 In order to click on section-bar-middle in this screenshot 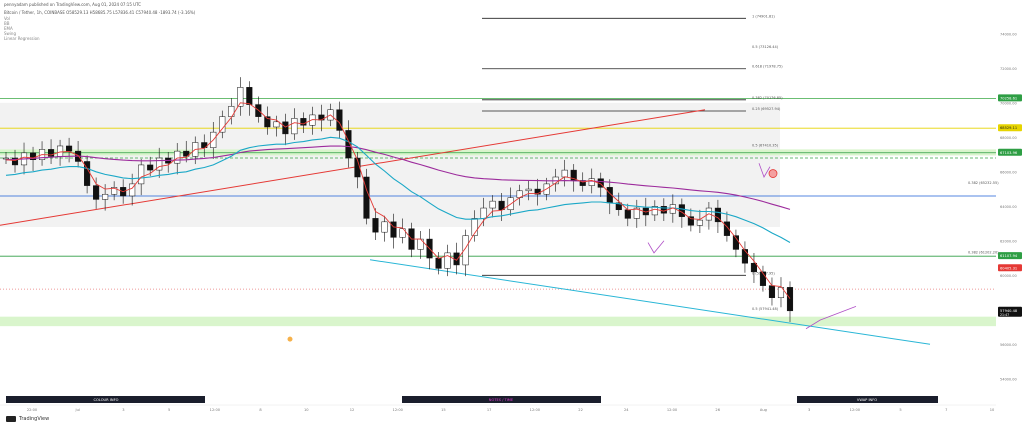, I will do `click(501, 399)`.